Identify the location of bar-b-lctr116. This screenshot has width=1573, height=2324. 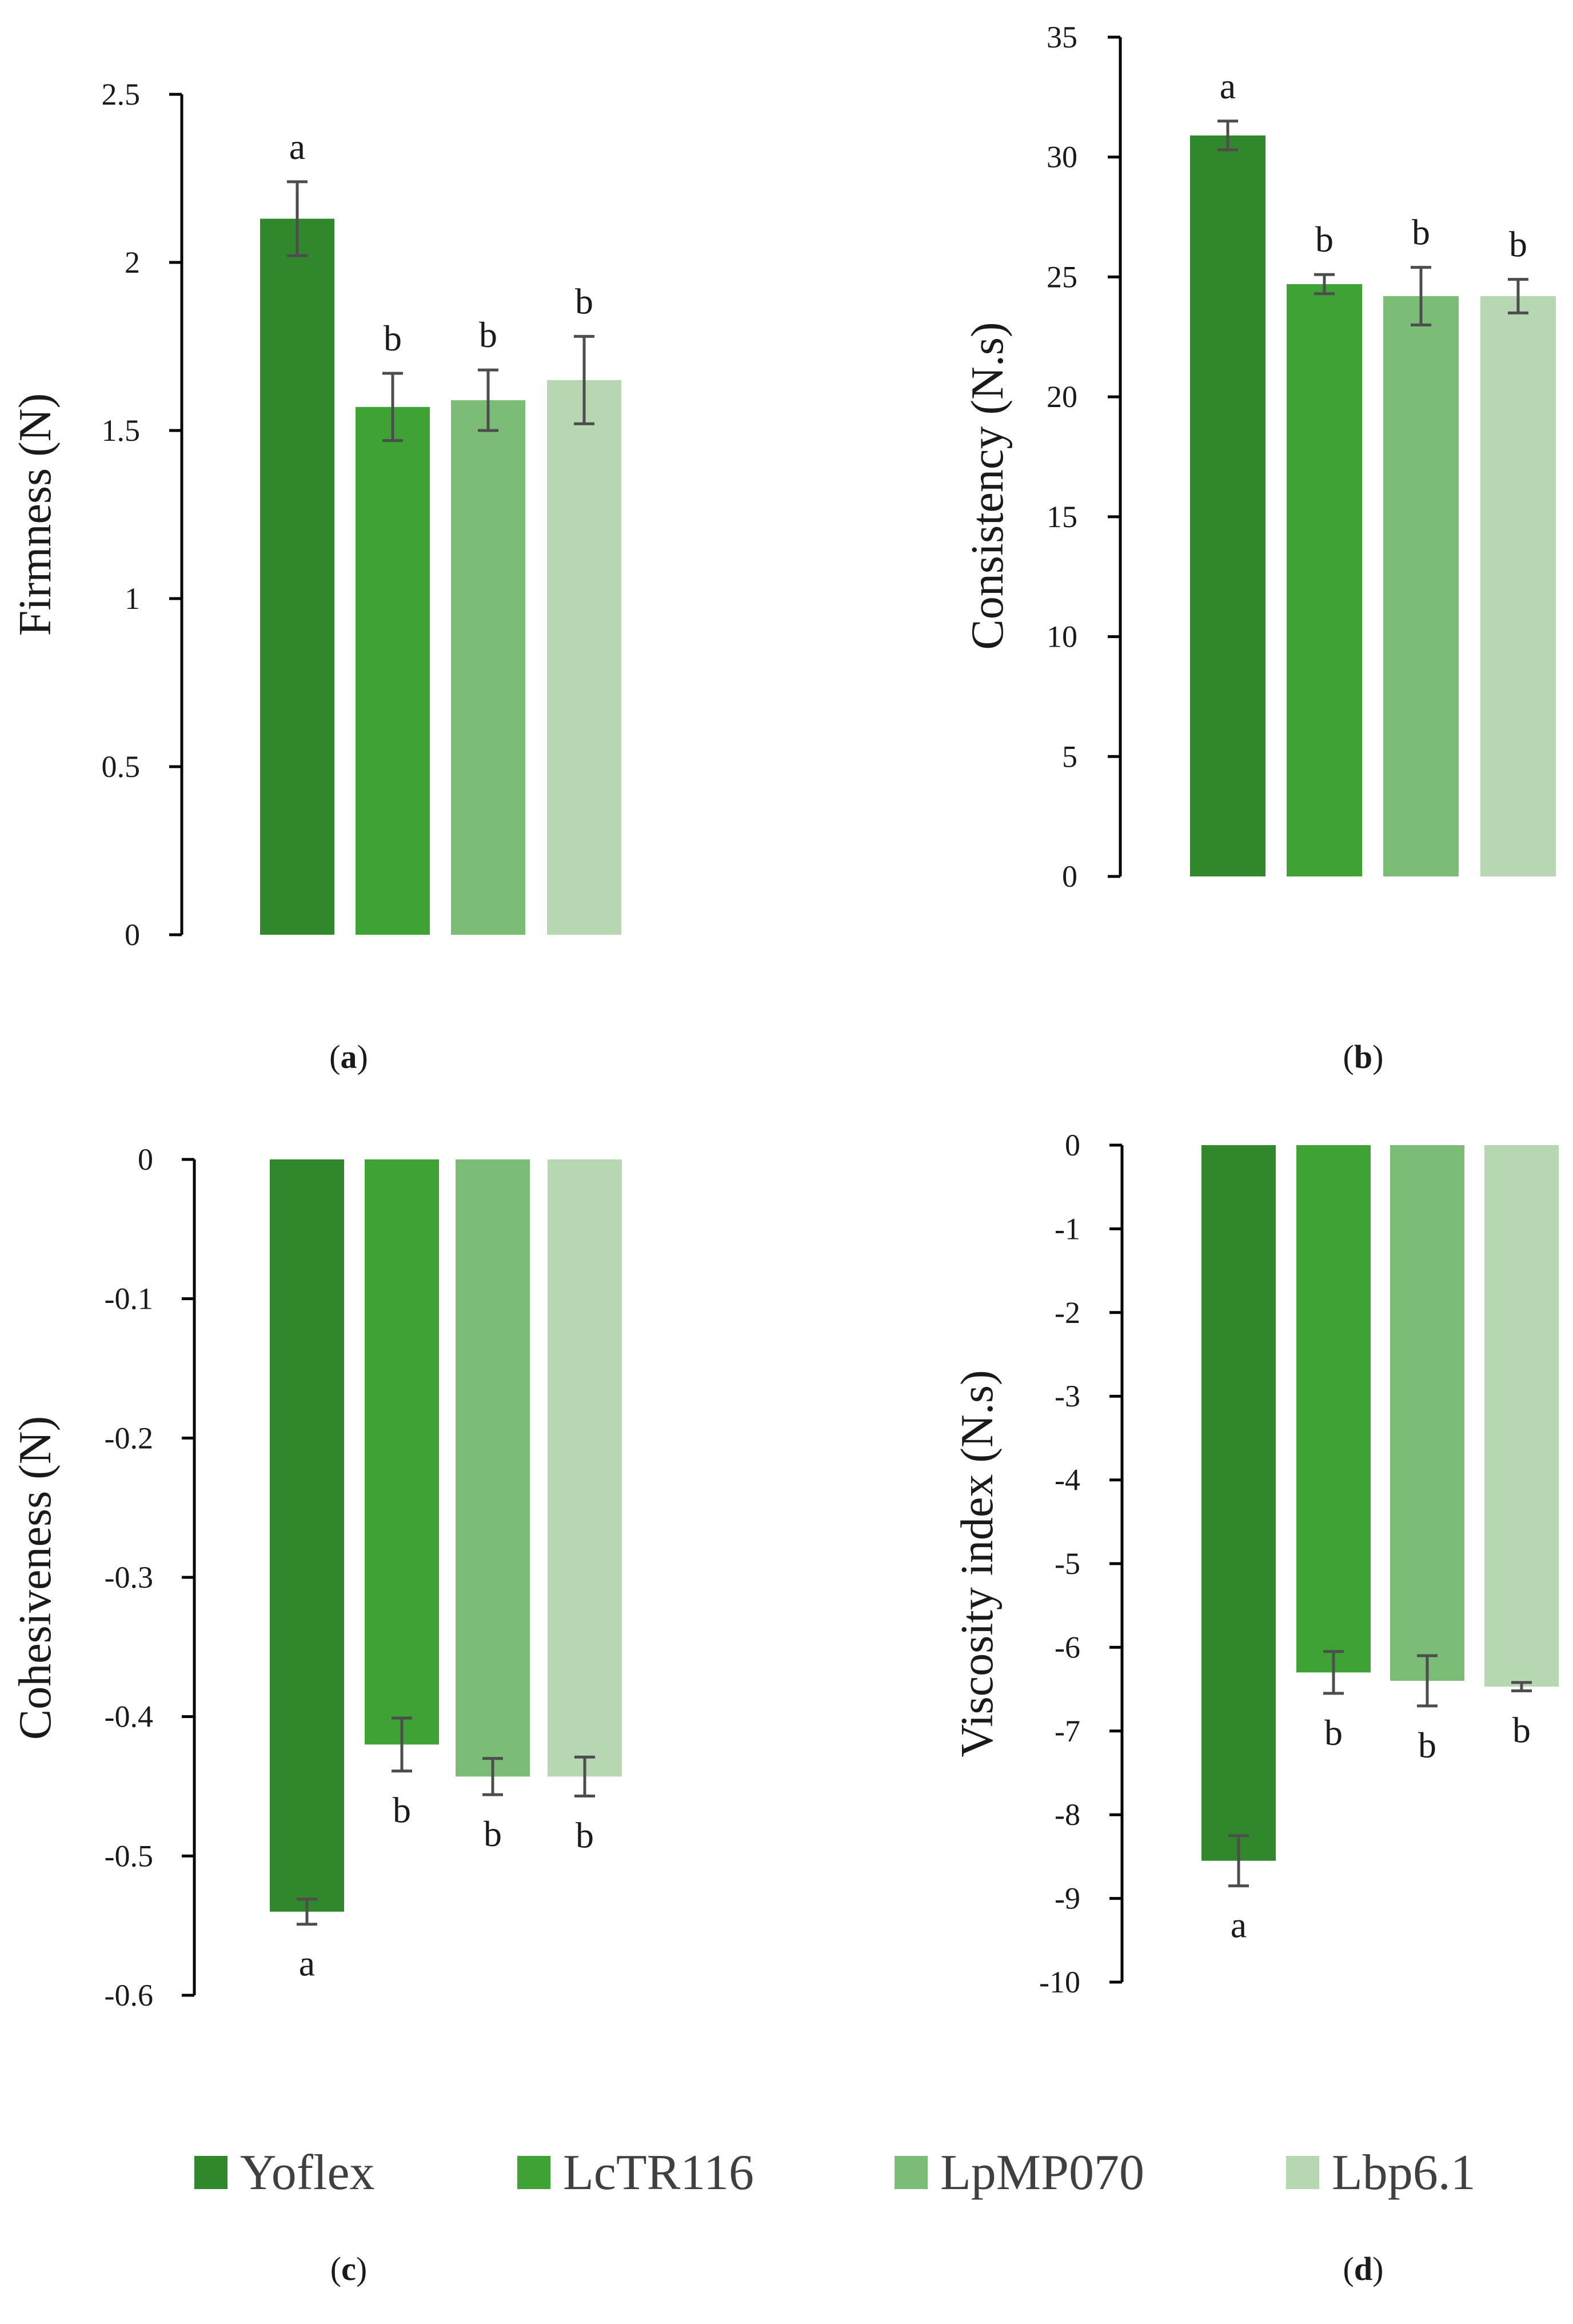
(1324, 580).